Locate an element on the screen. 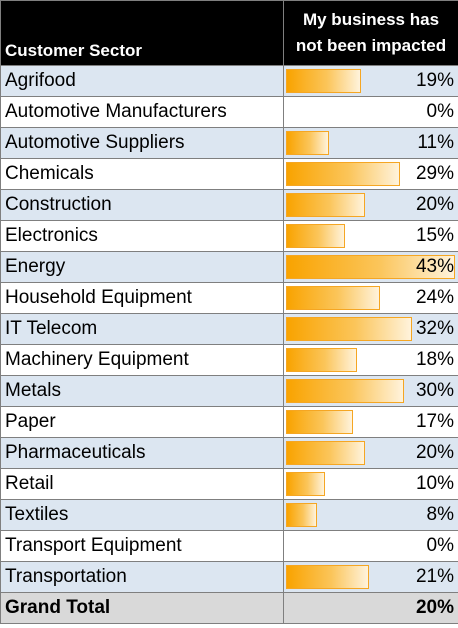 This screenshot has width=458, height=628. grand-total-value: 20% is located at coordinates (370, 608).